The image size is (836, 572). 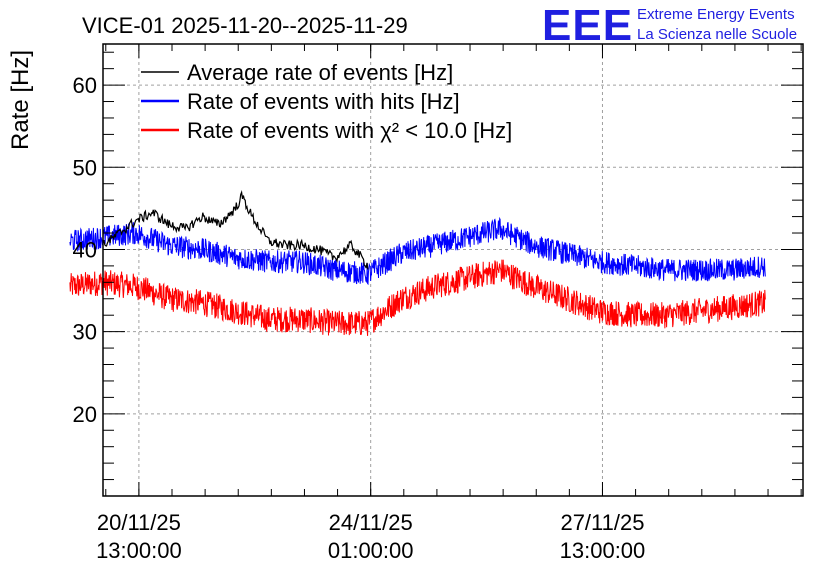 I want to click on y-tick-label: 60, so click(x=85, y=85).